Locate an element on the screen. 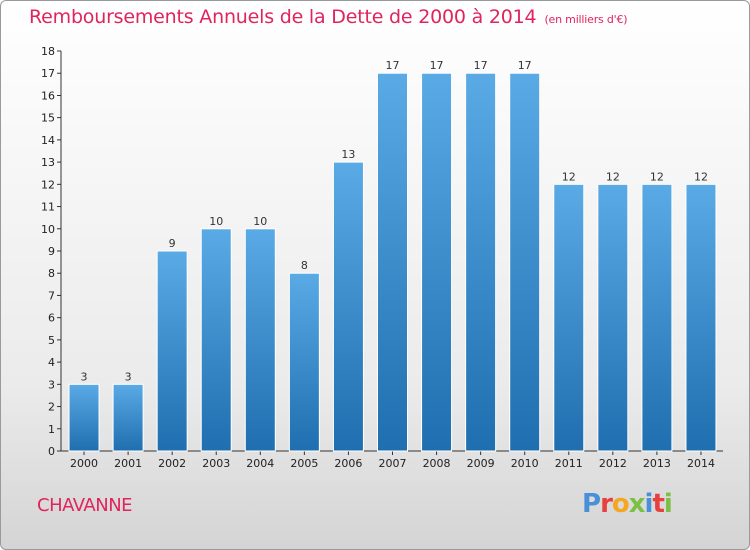  y-tick-label: 12 is located at coordinates (48, 184).